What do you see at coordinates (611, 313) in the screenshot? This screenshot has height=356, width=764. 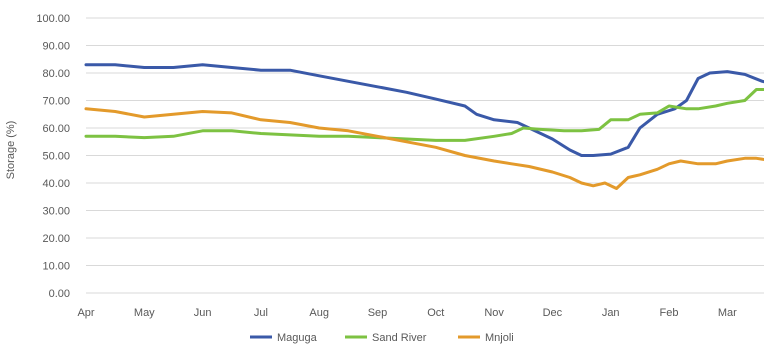 I see `x-tick-label: Jan` at bounding box center [611, 313].